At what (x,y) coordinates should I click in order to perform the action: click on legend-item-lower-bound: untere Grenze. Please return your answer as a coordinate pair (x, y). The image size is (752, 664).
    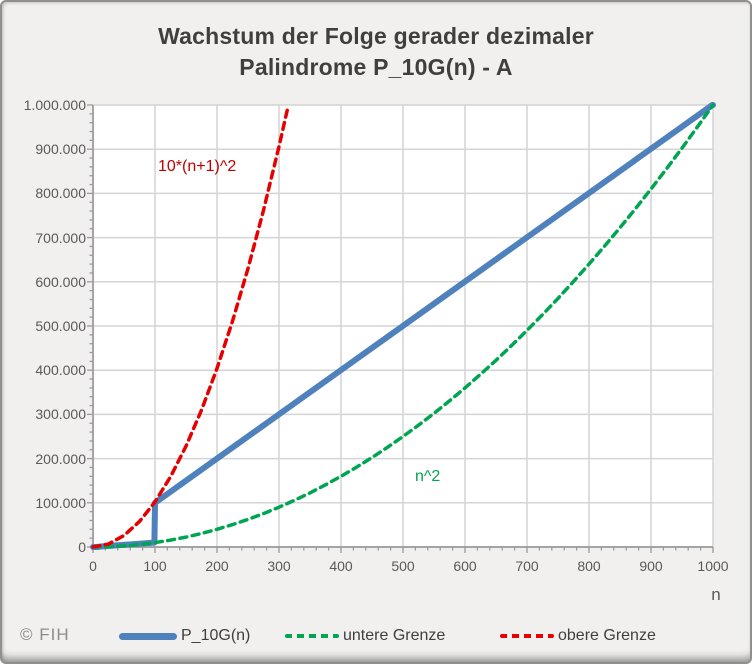
    Looking at the image, I should click on (365, 636).